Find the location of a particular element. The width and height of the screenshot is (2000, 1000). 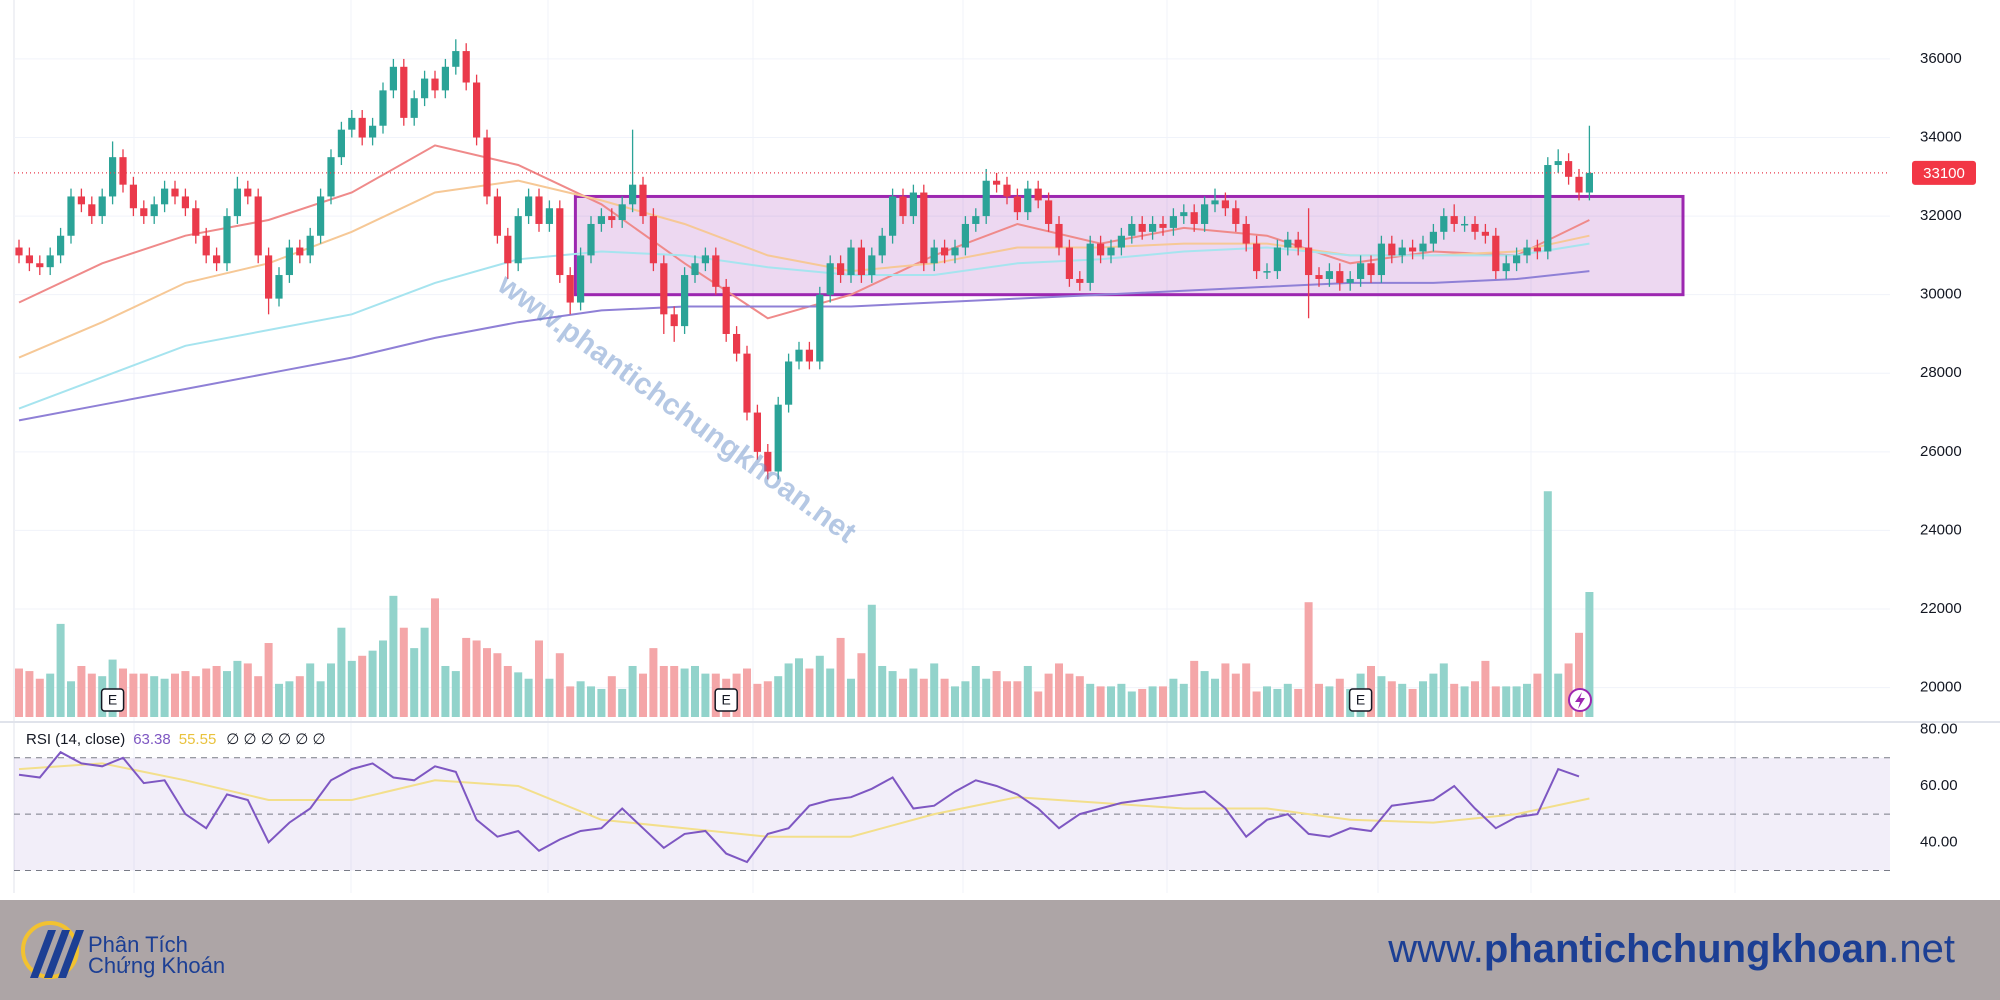

y-tick-label: 28000 is located at coordinates (1941, 372).